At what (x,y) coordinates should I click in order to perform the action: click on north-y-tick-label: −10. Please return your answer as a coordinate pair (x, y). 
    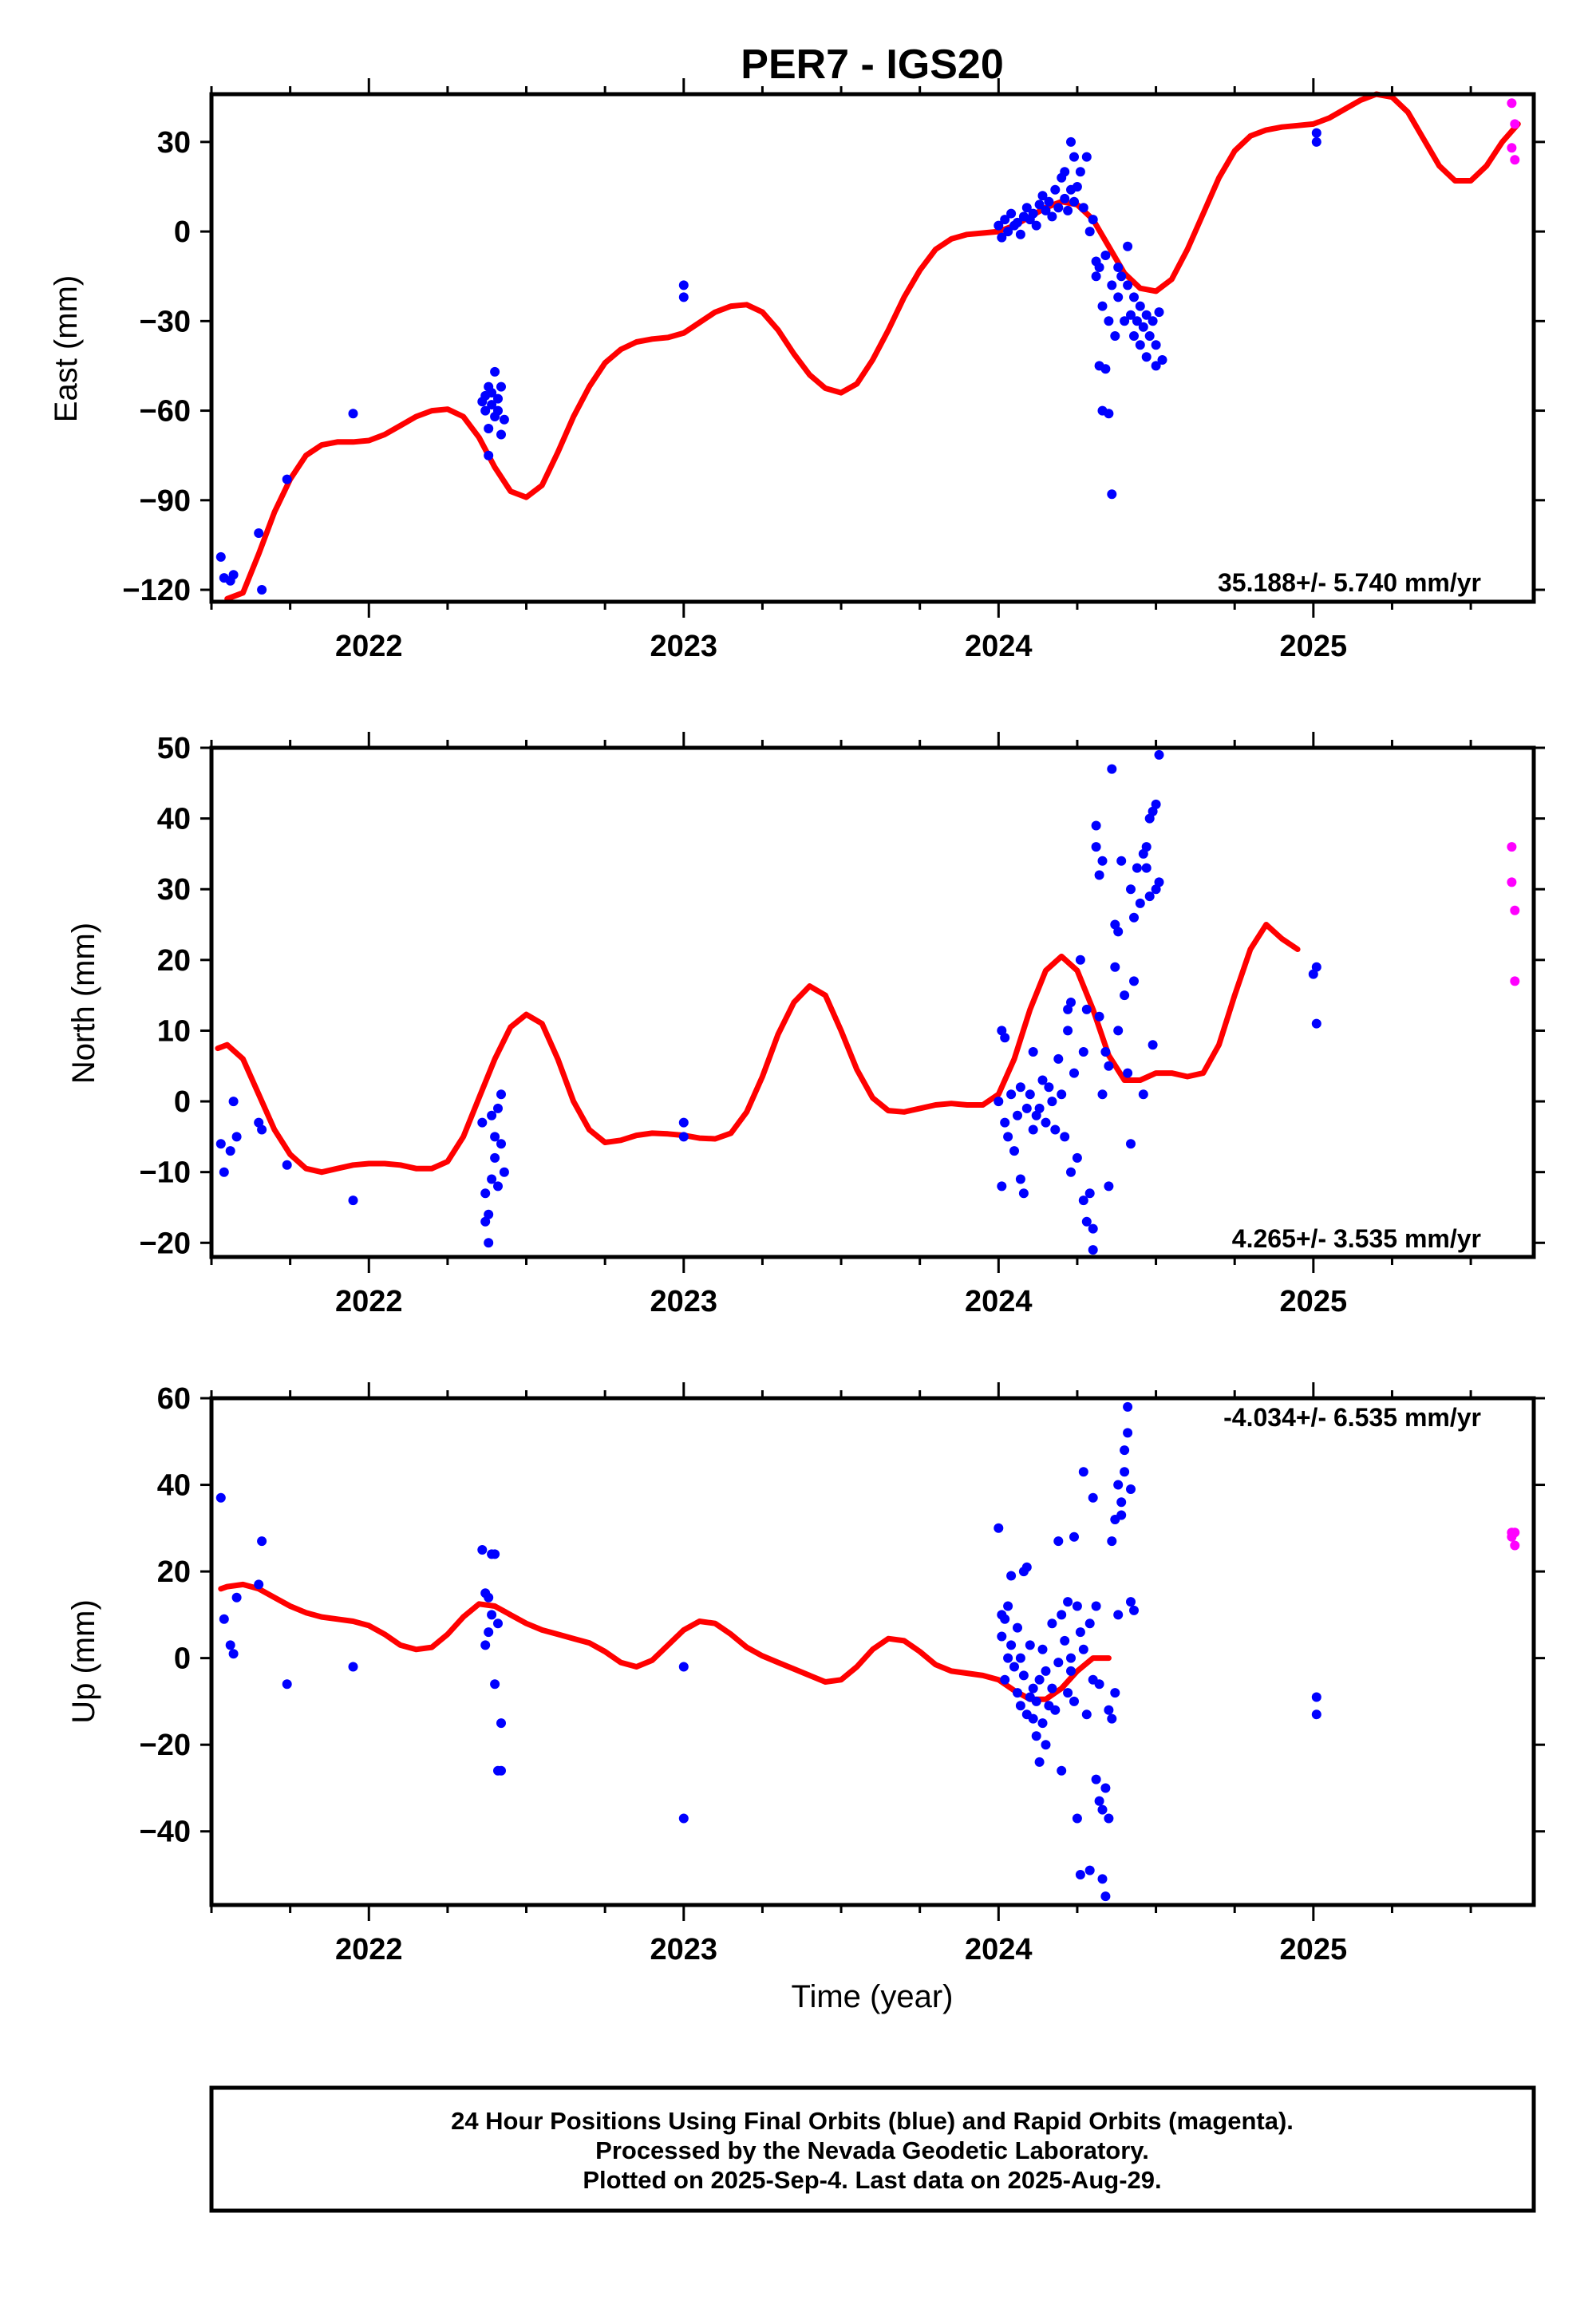
    Looking at the image, I should click on (165, 1173).